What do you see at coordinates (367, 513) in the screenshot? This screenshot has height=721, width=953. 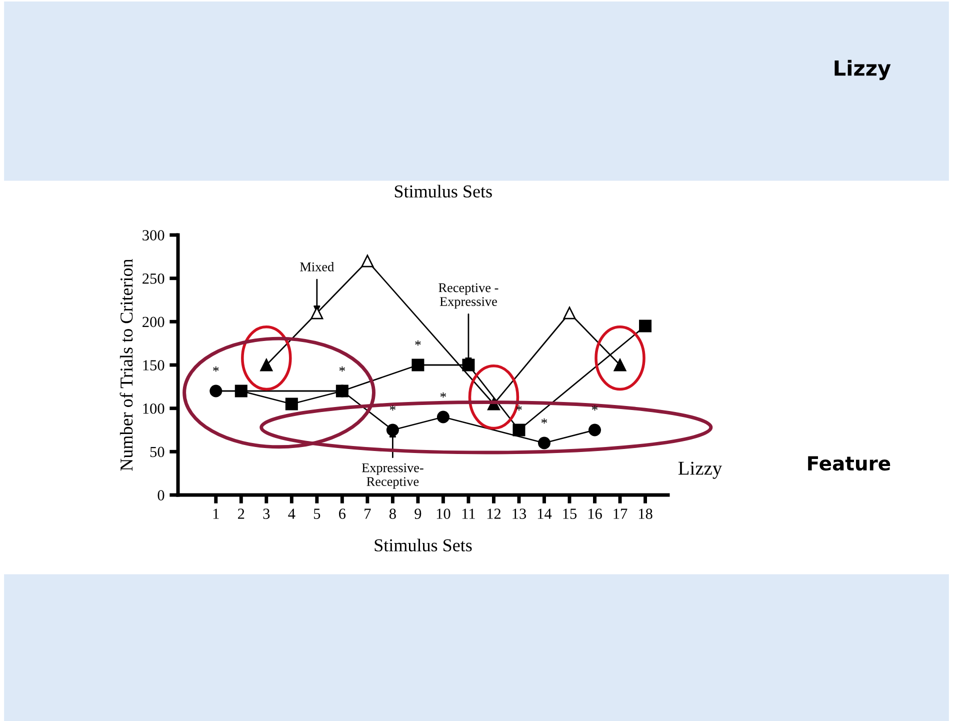 I see `x-tick-label: 7` at bounding box center [367, 513].